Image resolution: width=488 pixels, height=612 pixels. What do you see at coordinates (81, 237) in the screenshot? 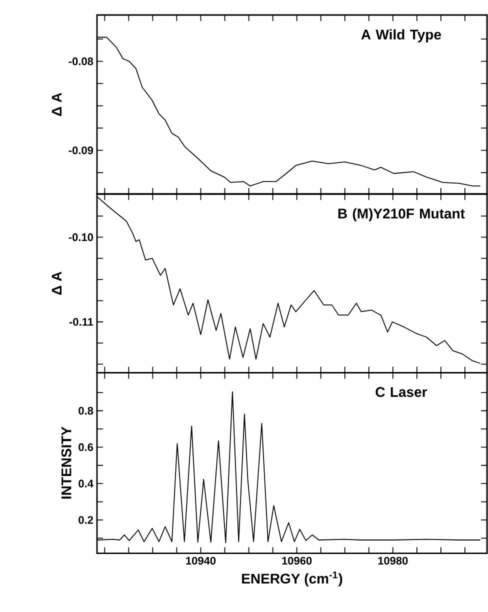
I see `y-tick-label: -0.10` at bounding box center [81, 237].